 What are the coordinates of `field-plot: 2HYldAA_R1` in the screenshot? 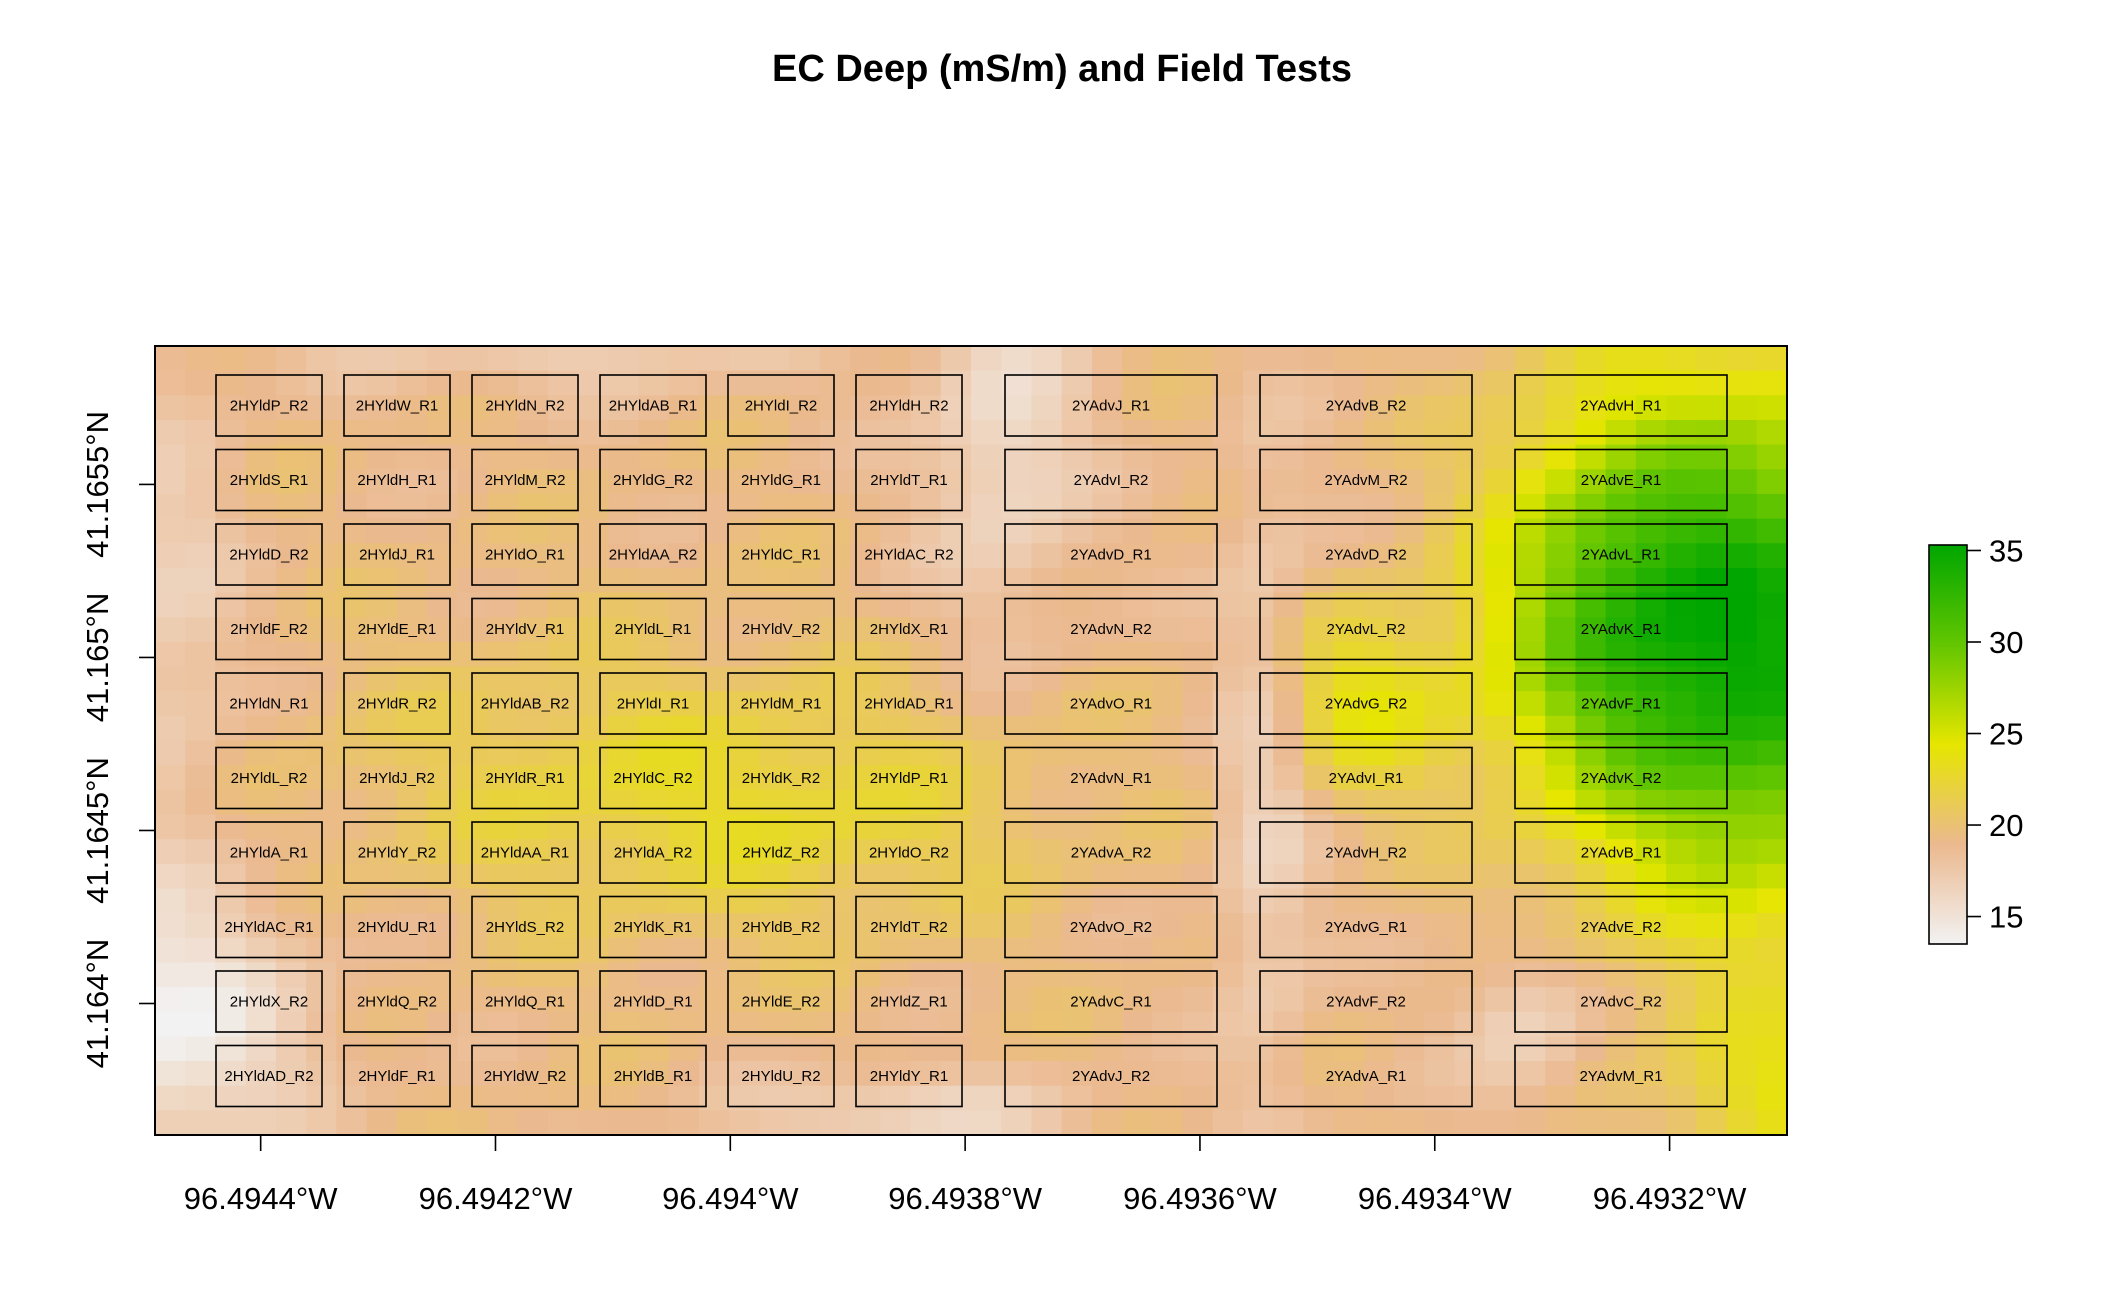 It's located at (525, 852).